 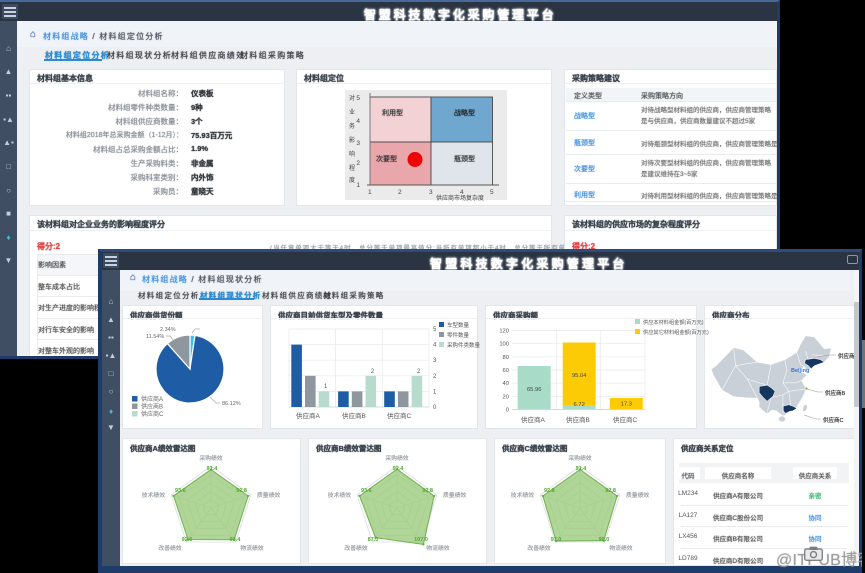 I want to click on svg-text: 度, so click(x=352, y=180).